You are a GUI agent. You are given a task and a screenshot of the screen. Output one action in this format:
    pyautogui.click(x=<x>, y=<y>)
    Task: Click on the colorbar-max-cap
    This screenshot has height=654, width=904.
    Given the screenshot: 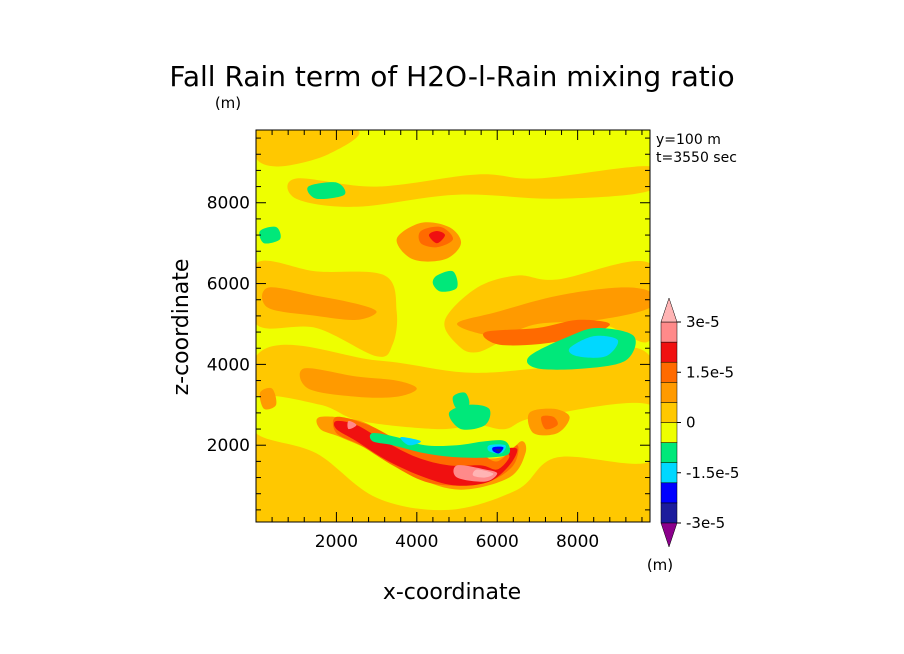 What is the action you would take?
    pyautogui.click(x=669, y=310)
    